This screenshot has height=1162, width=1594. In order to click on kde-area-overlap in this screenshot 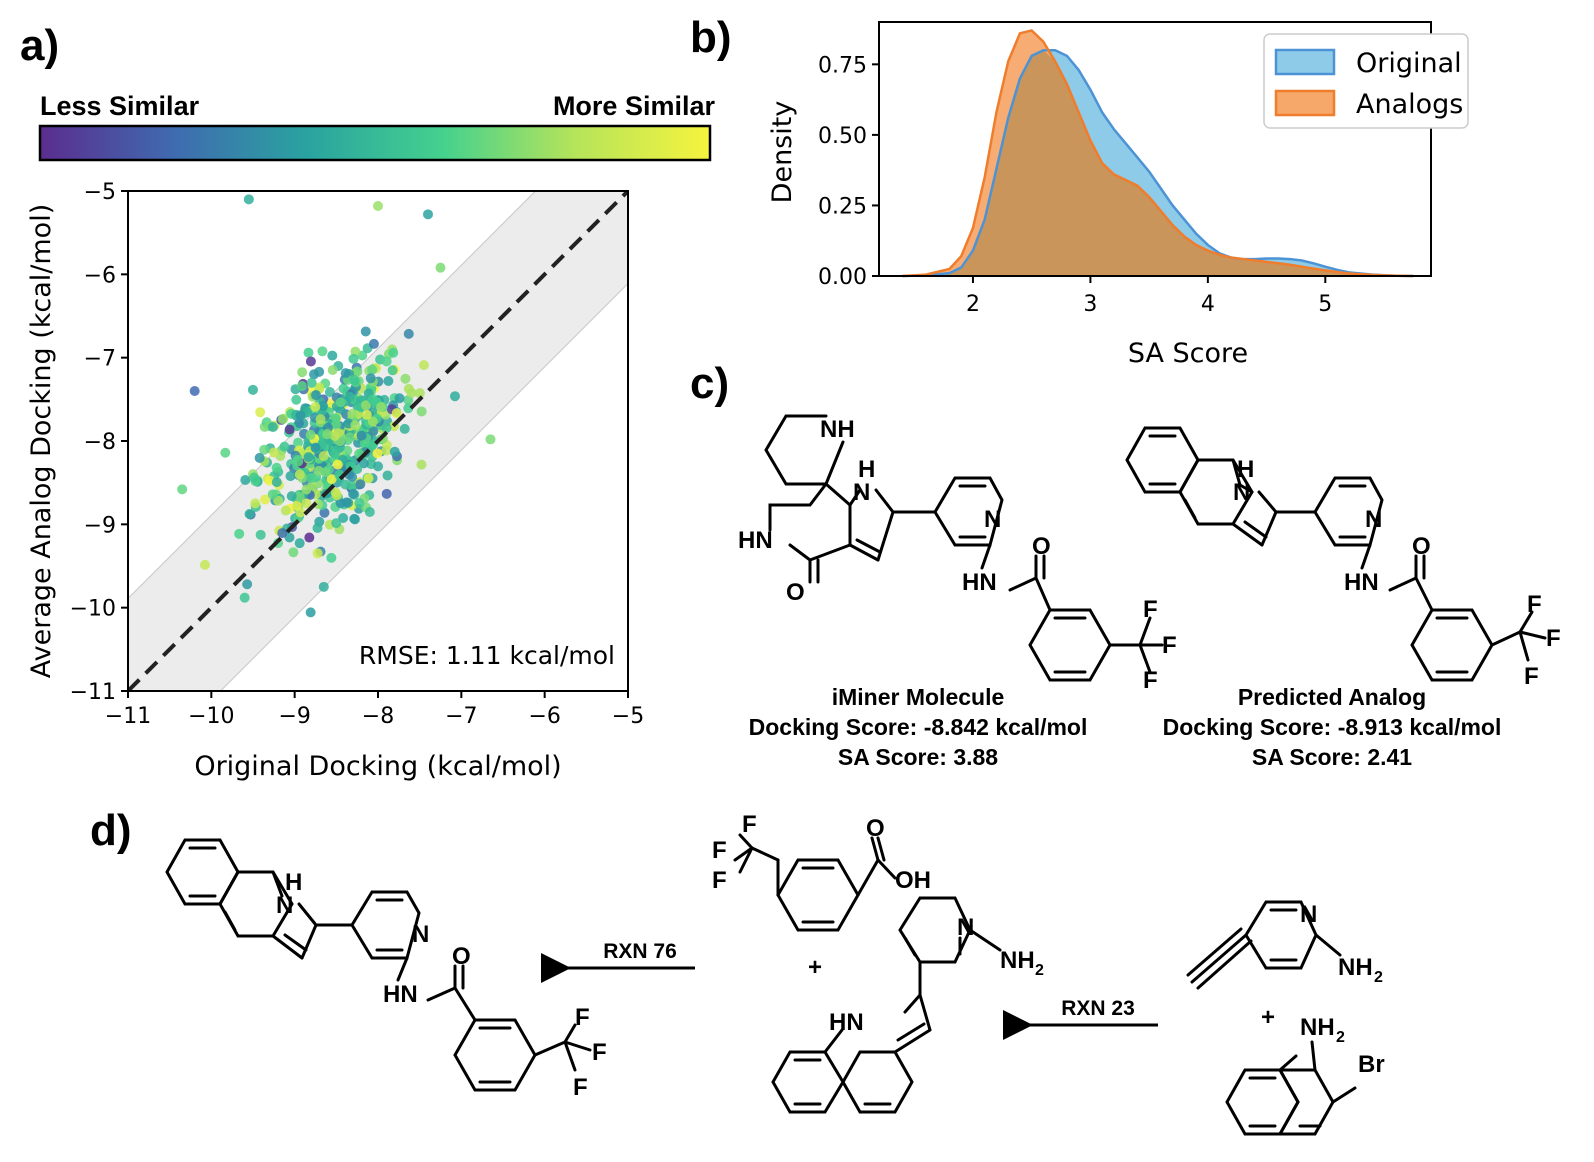, I will do `click(1158, 163)`.